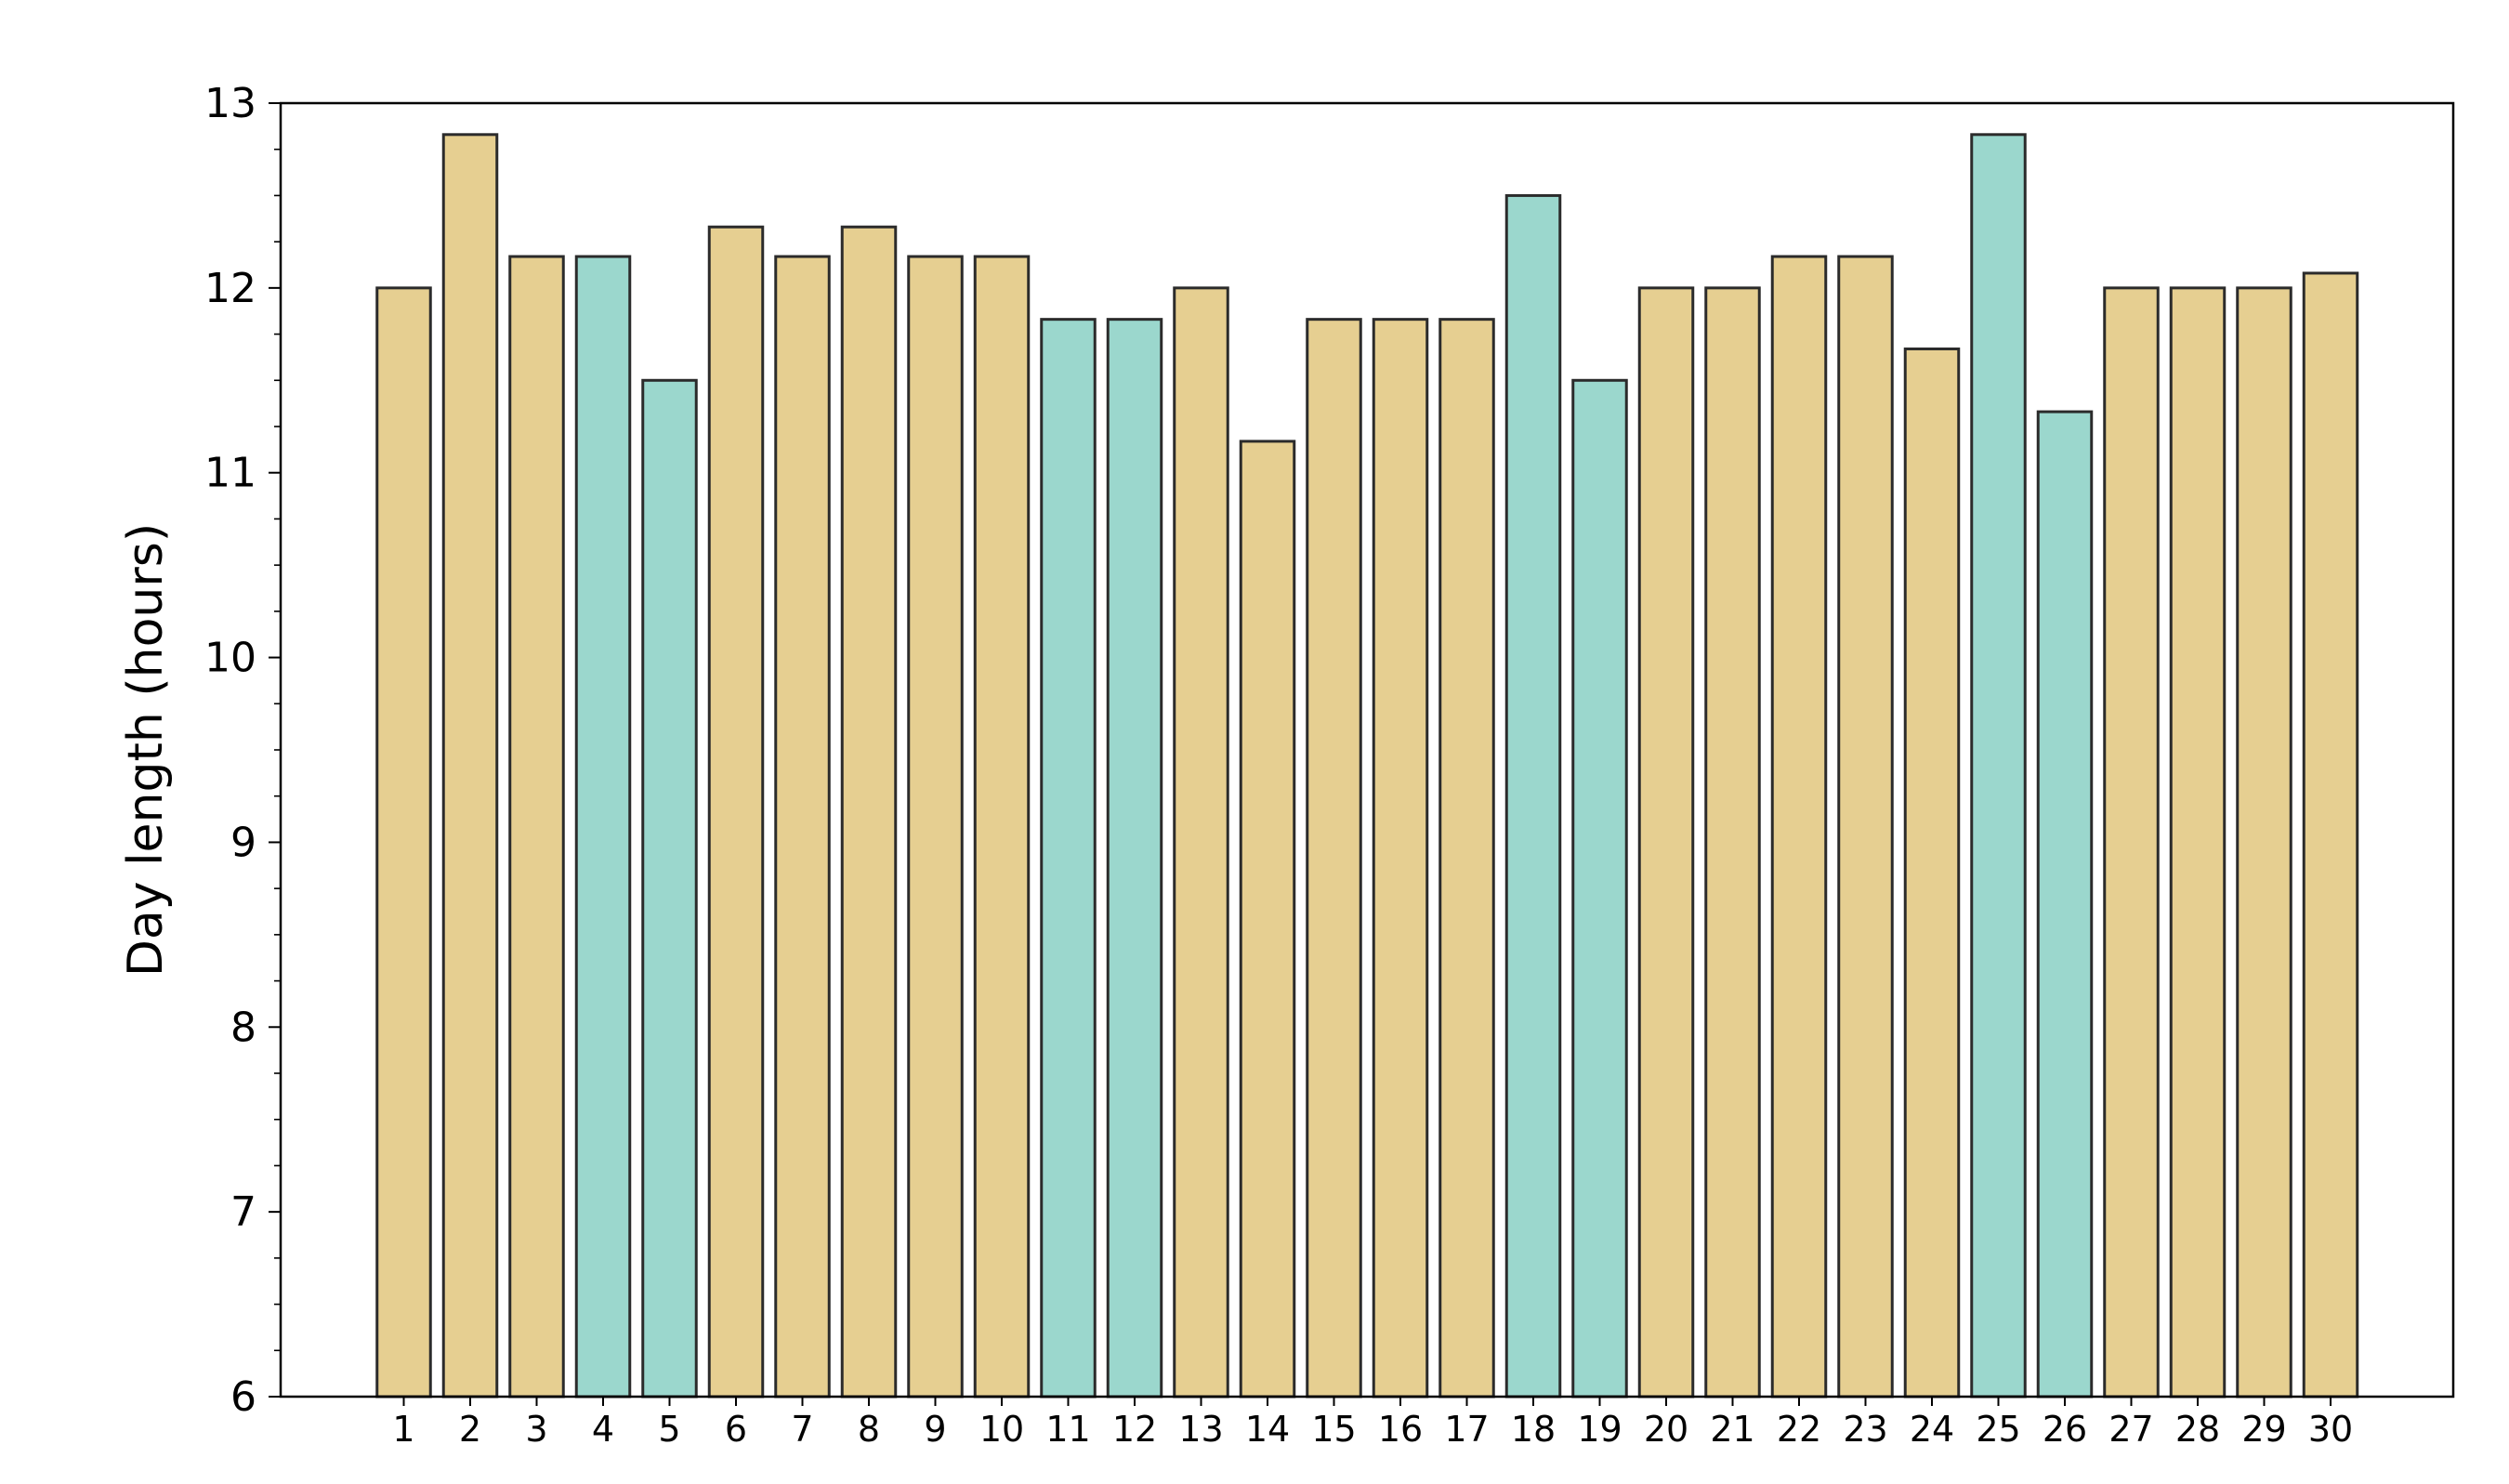 Image resolution: width=2509 pixels, height=1484 pixels. I want to click on y-tick-label: 11, so click(230, 473).